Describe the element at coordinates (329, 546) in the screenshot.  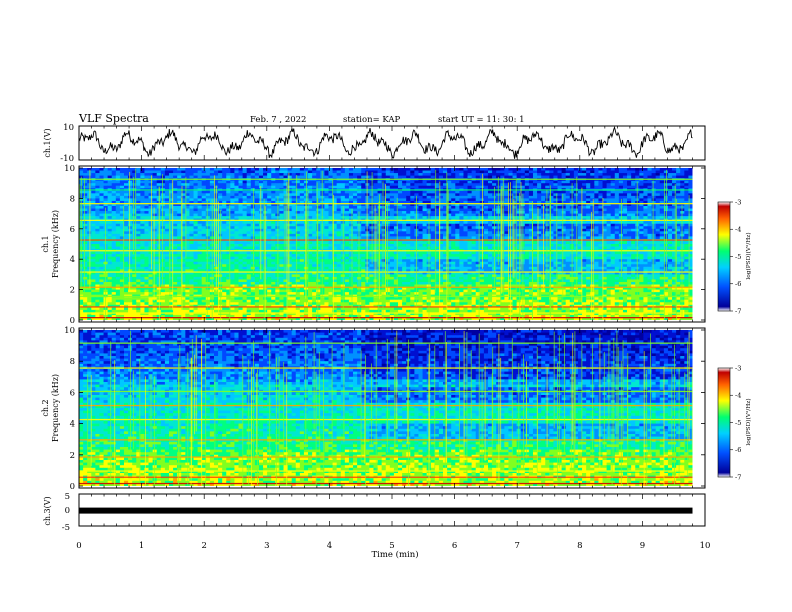
I see `x-tick-label: 4` at that location.